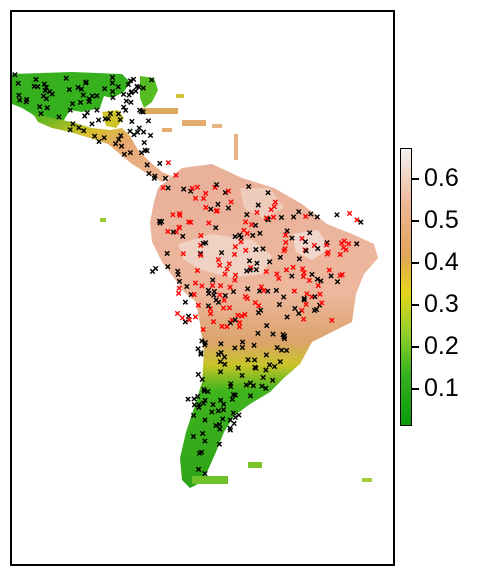 This screenshot has width=504, height=576. What do you see at coordinates (236, 147) in the screenshot?
I see `lesser-antilles-island` at bounding box center [236, 147].